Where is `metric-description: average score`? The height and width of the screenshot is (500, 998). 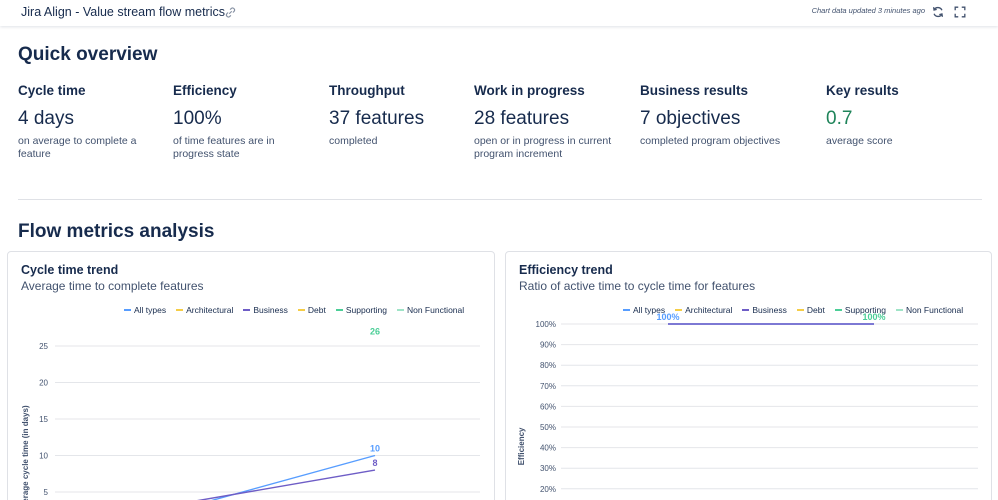 metric-description: average score is located at coordinates (859, 141).